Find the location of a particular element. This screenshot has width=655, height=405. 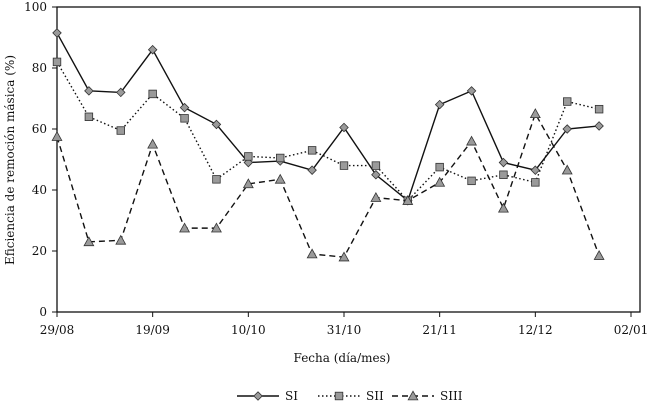

y-tick-label: 60 is located at coordinates (39, 129).